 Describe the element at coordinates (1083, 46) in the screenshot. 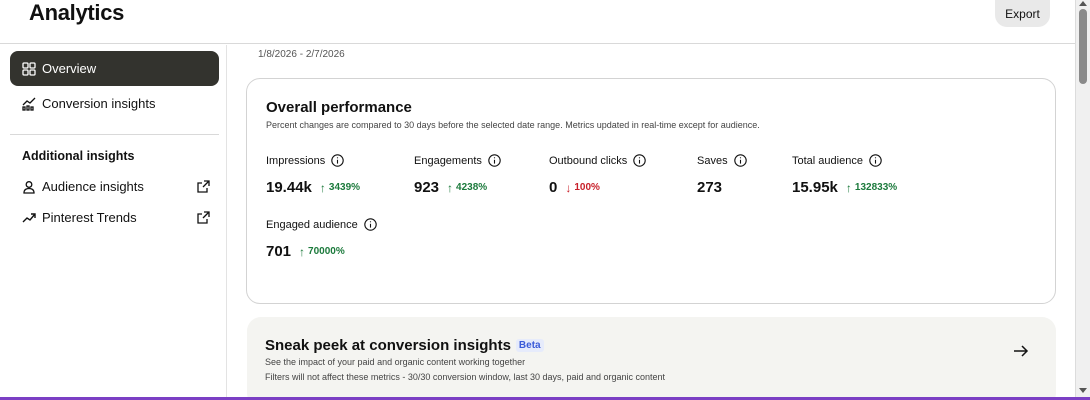

I see `scrollbar-thumb` at that location.